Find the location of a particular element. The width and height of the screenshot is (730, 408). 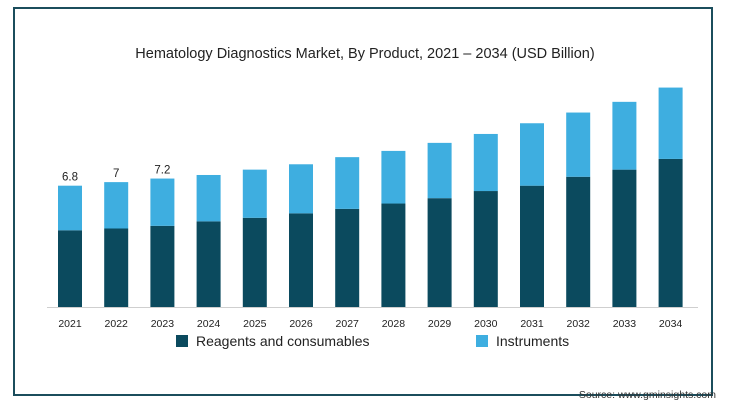

x-tick-label-2029: 2029 is located at coordinates (440, 324).